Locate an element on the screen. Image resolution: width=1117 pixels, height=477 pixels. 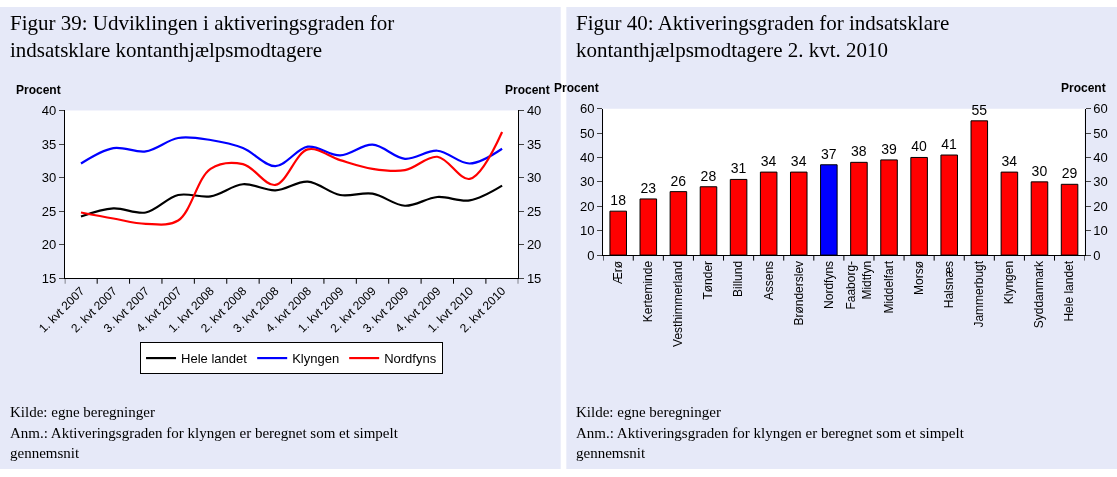
x-tick-label: Nordfyns is located at coordinates (828, 284).